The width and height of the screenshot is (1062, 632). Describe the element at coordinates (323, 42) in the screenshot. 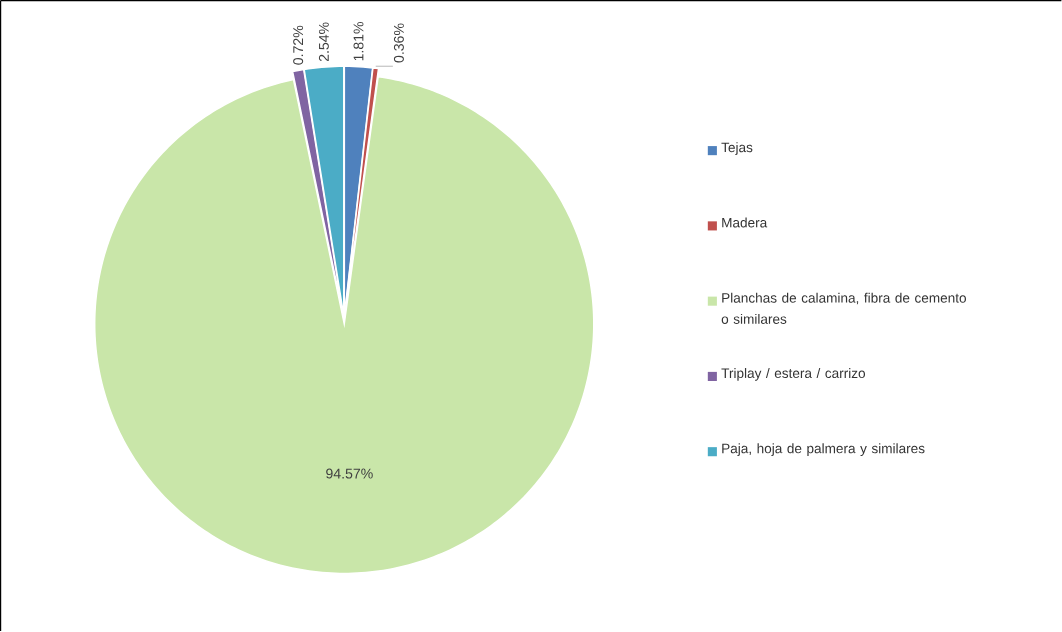

I see `data-label: 2.54%` at that location.